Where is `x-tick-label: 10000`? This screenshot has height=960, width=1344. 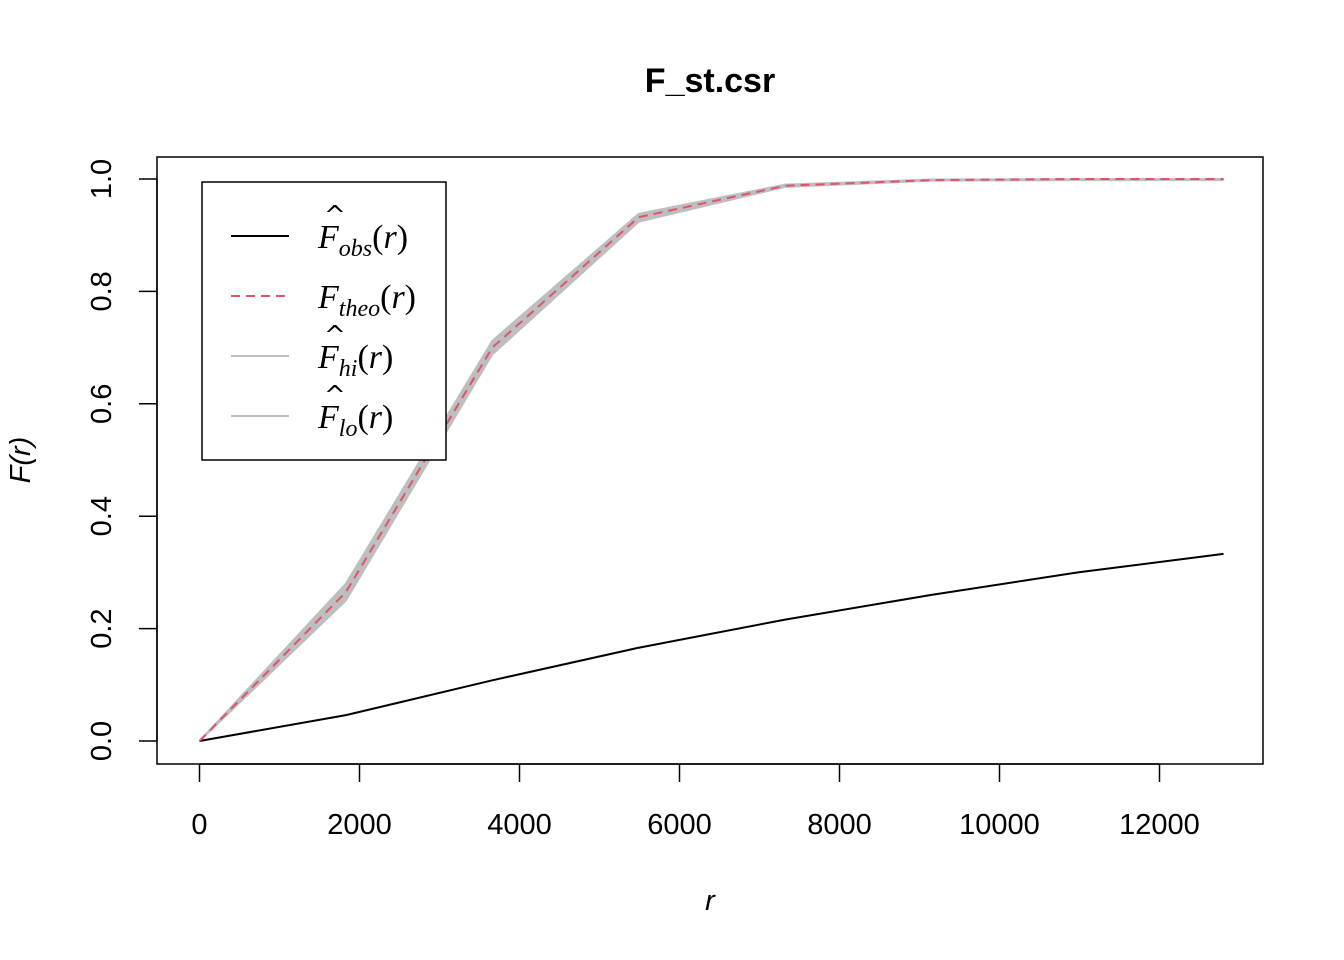
x-tick-label: 10000 is located at coordinates (999, 825).